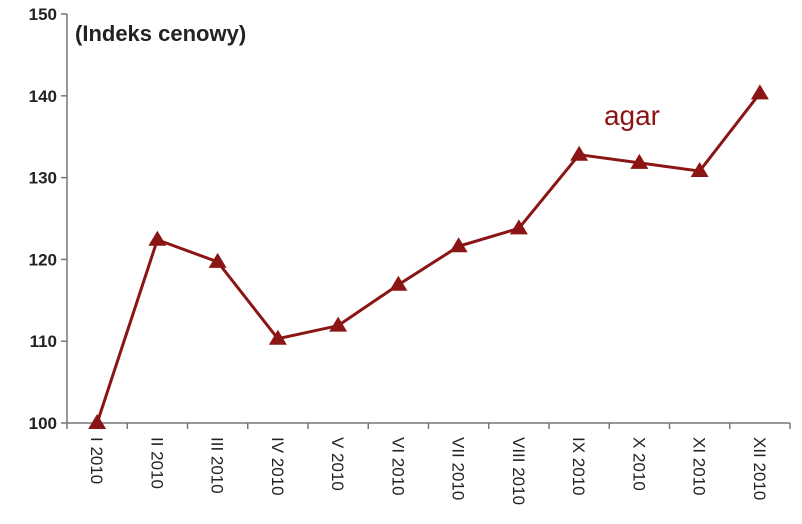 This screenshot has height=524, width=802. I want to click on x-tick-label: II 2010, so click(156, 463).